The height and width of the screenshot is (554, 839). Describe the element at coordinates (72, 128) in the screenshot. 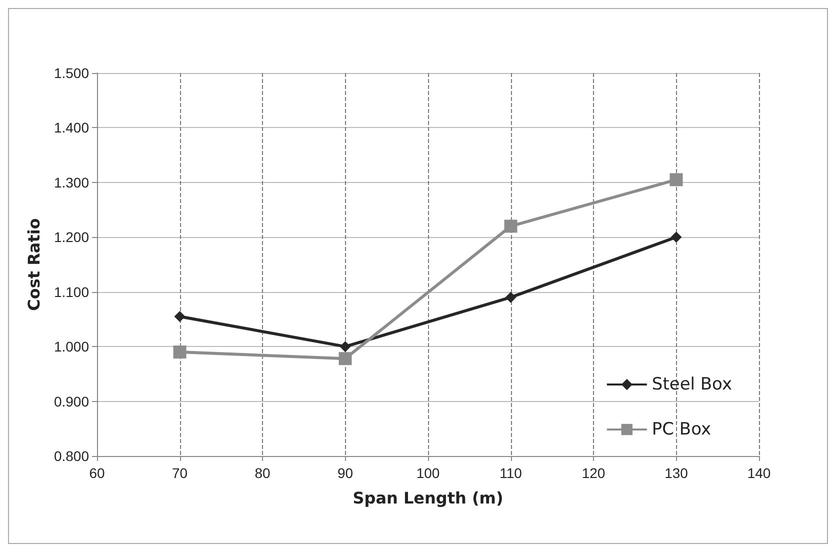

I see `y-tick-label: 1.400` at that location.